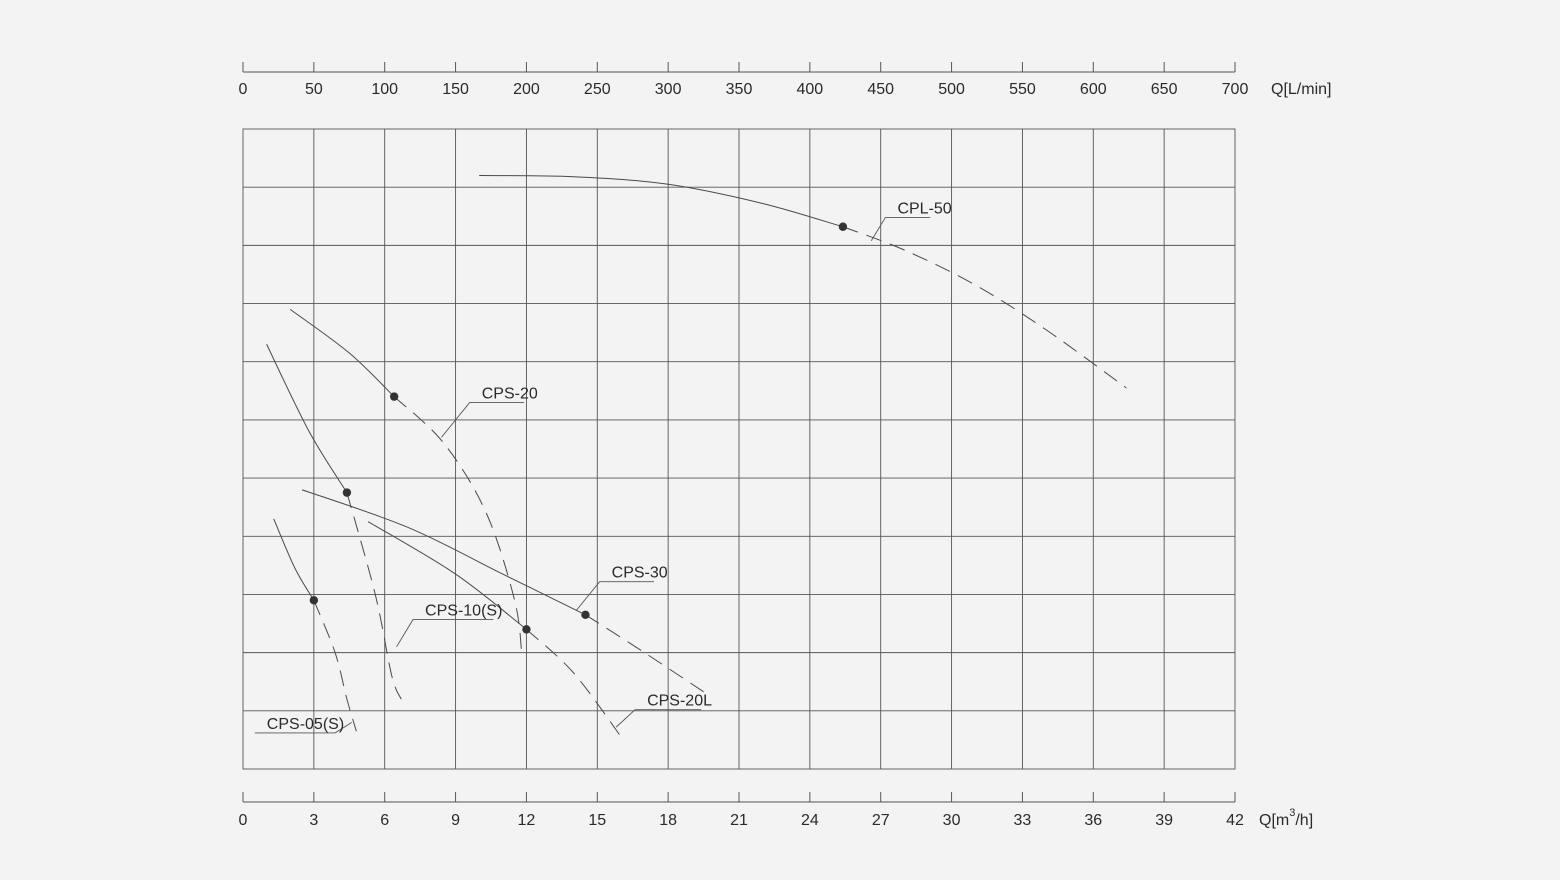 The height and width of the screenshot is (880, 1560). What do you see at coordinates (668, 820) in the screenshot?
I see `bottom-axis-tick-label-6: 18` at bounding box center [668, 820].